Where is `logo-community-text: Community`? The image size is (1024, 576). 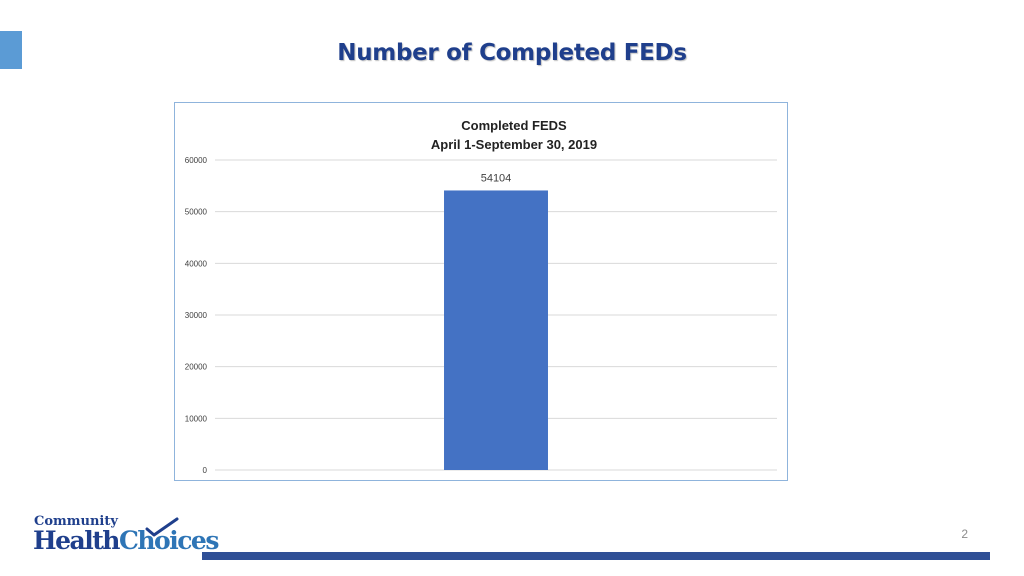
logo-community-text: Community is located at coordinates (76, 521).